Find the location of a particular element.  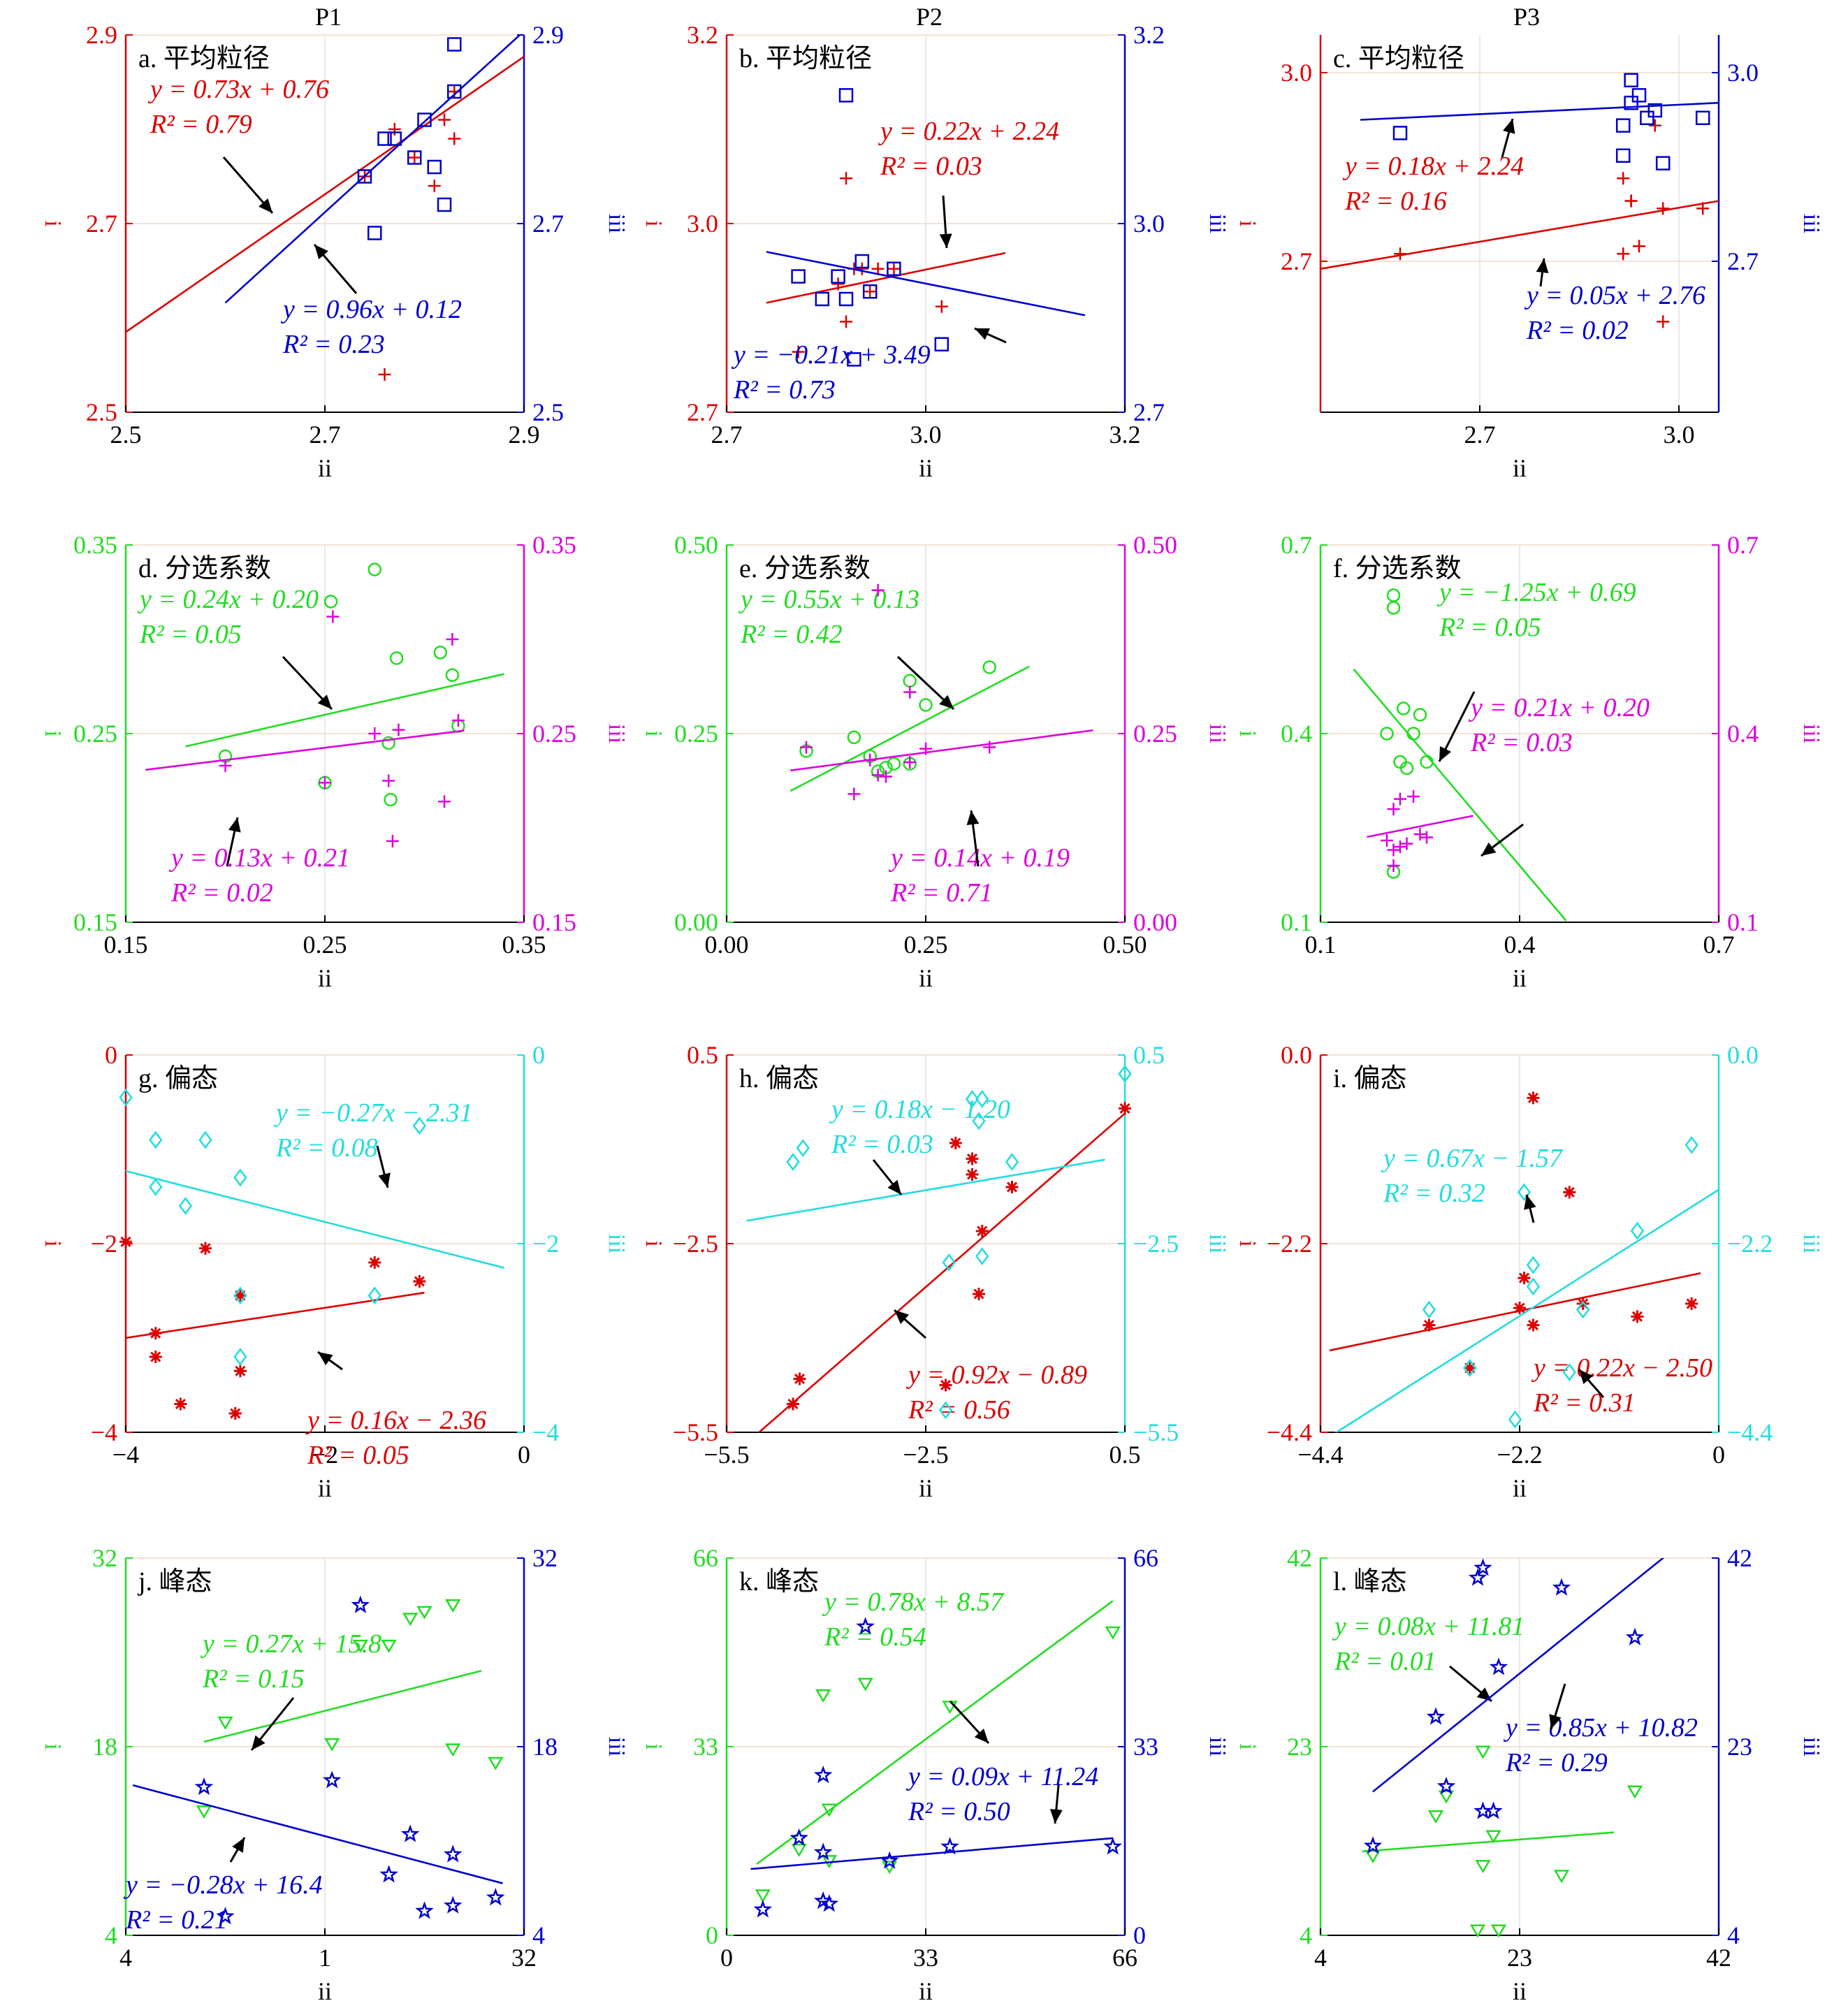

fit-line-left is located at coordinates (275, 1315).